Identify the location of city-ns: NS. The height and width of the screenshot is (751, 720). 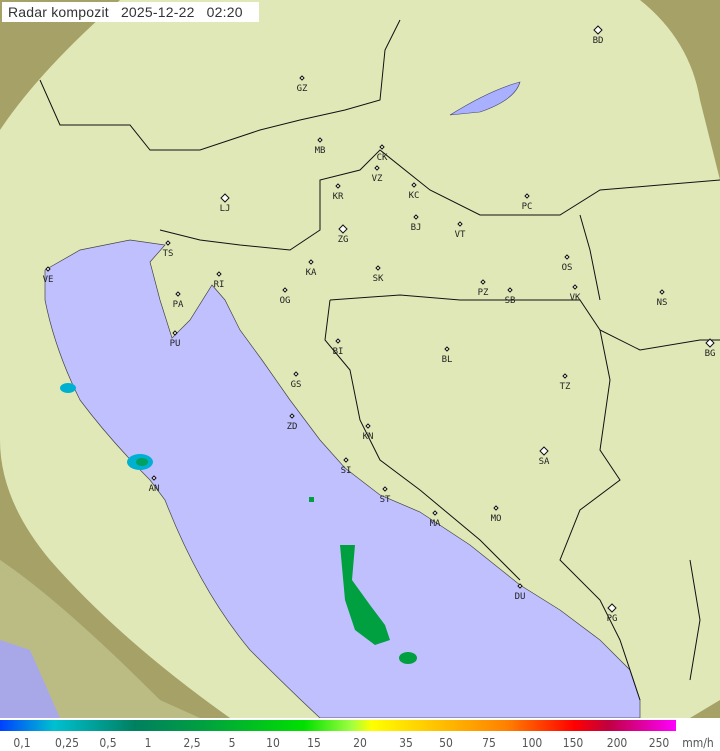
(662, 298).